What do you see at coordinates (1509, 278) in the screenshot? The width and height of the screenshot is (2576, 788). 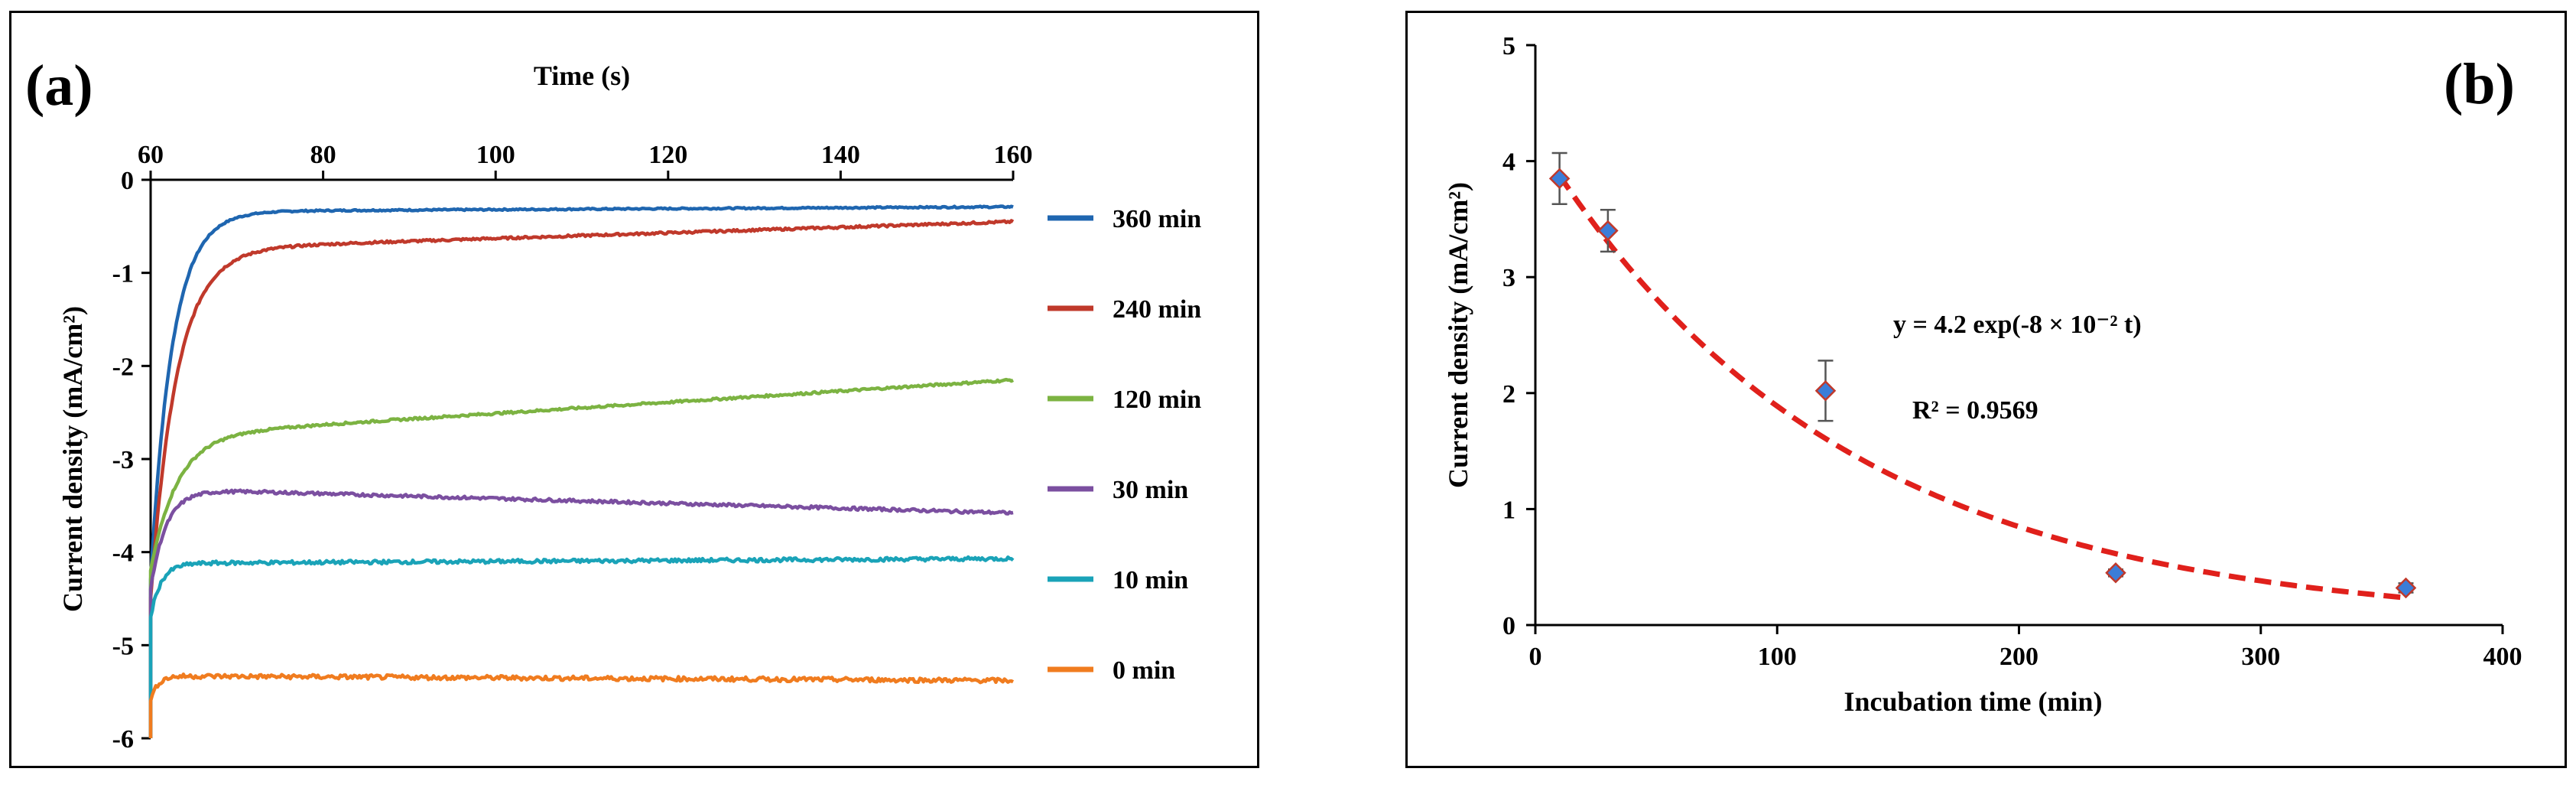 I see `y-tick-label: 3` at bounding box center [1509, 278].